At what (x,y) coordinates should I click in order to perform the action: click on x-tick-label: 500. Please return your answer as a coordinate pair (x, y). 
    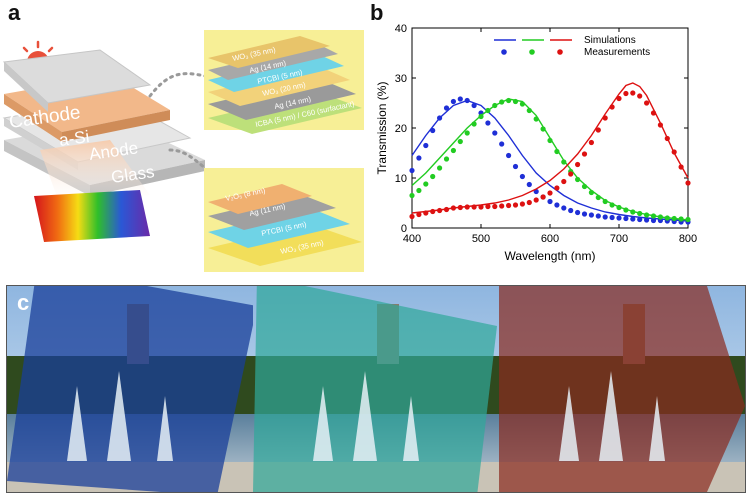
    Looking at the image, I should click on (481, 239).